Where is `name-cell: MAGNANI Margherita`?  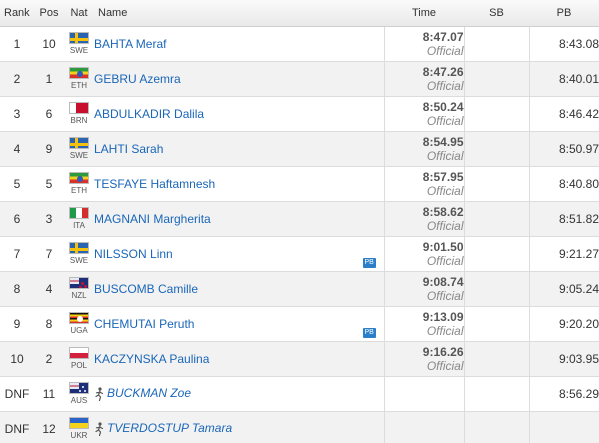 name-cell: MAGNANI Margherita is located at coordinates (239, 219).